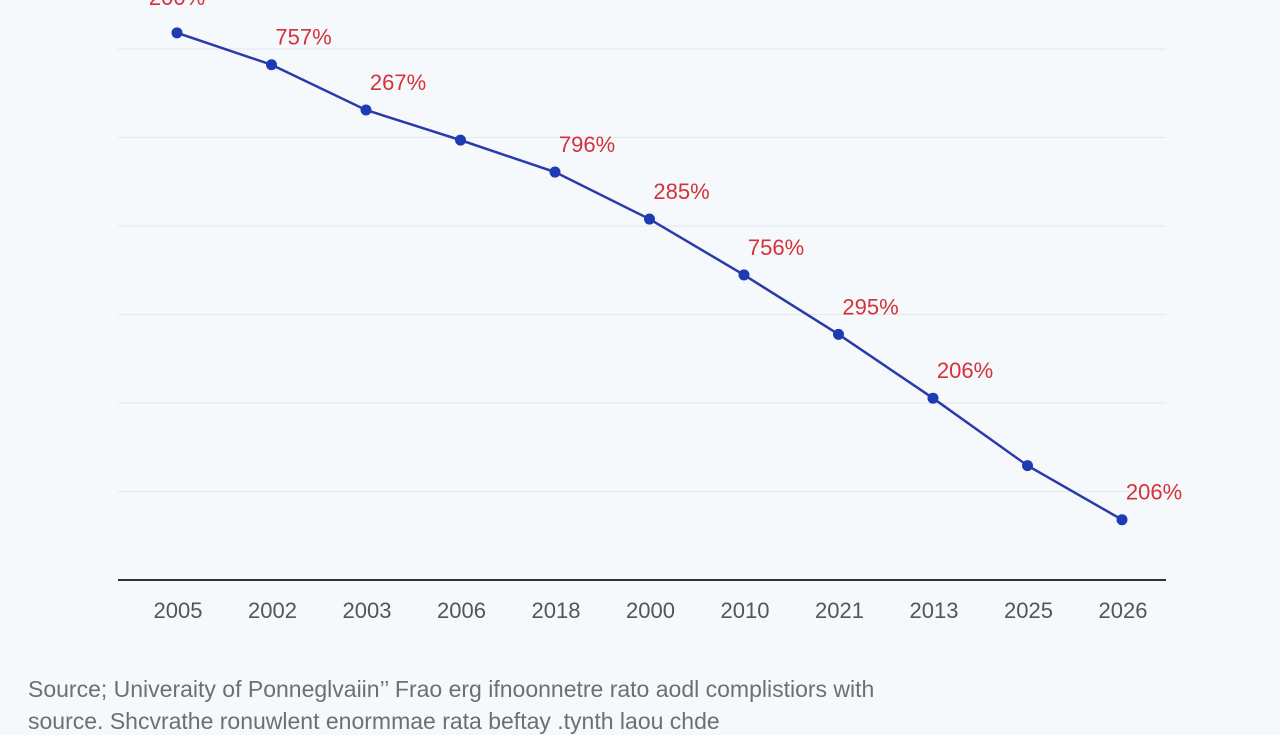 The image size is (1280, 735). I want to click on data-label: 796%, so click(587, 144).